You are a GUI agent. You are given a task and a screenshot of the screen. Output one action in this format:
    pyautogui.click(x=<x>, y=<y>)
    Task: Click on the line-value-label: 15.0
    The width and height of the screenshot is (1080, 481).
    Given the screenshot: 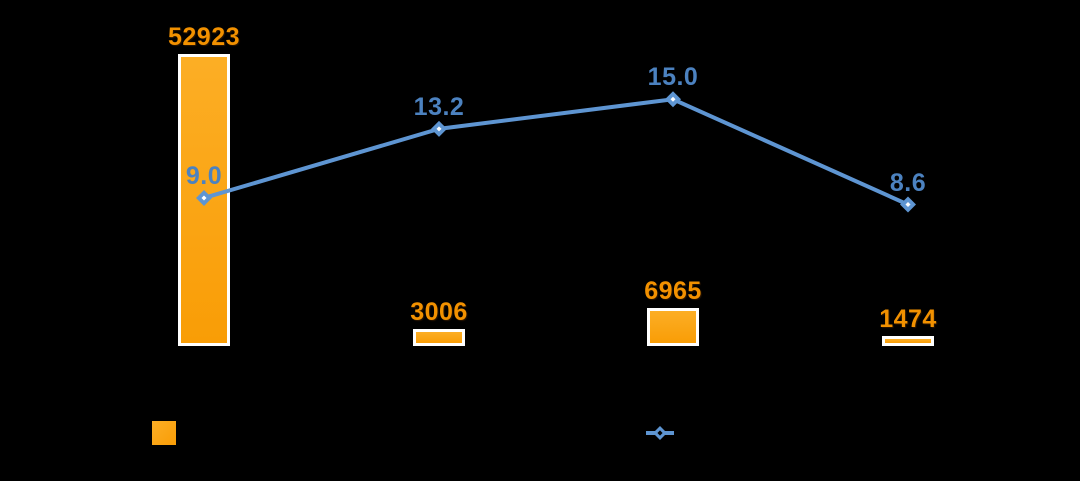 What is the action you would take?
    pyautogui.click(x=673, y=77)
    